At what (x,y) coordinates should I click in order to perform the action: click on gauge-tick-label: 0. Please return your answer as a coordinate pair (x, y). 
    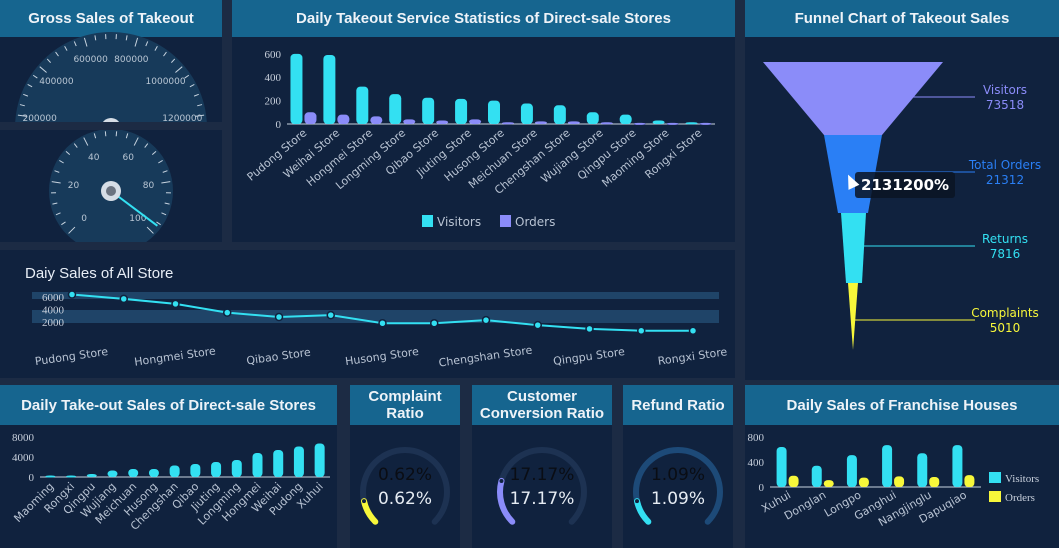
    Looking at the image, I should click on (84, 219).